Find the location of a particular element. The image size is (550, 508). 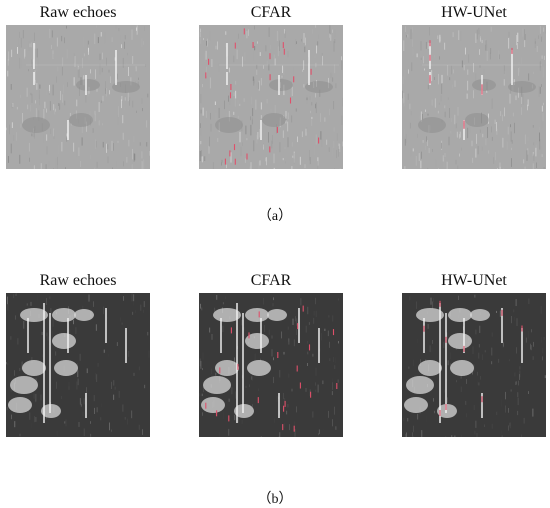

sonar-image-b-cfar is located at coordinates (271, 365).